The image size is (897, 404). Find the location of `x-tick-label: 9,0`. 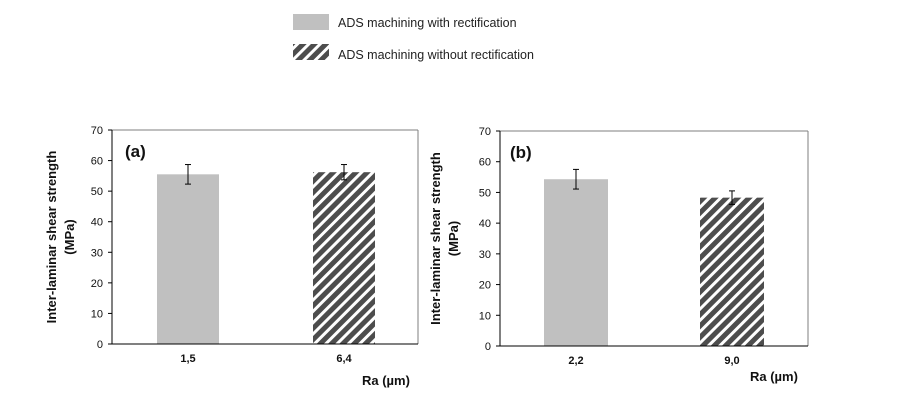

x-tick-label: 9,0 is located at coordinates (731, 361).